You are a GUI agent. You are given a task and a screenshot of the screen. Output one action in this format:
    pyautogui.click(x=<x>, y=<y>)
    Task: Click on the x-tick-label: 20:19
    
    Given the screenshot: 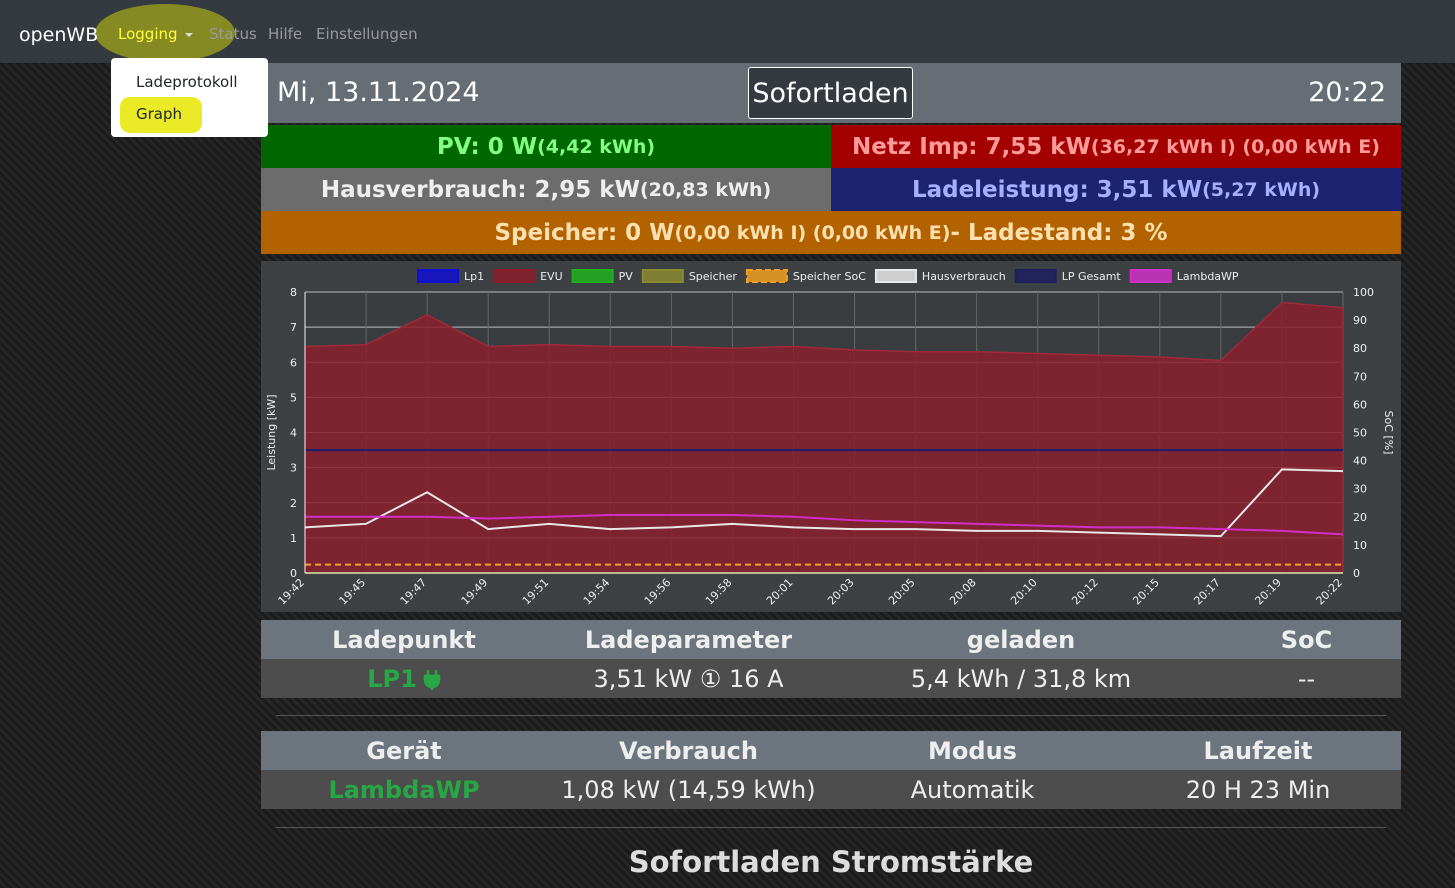 What is the action you would take?
    pyautogui.click(x=1268, y=592)
    